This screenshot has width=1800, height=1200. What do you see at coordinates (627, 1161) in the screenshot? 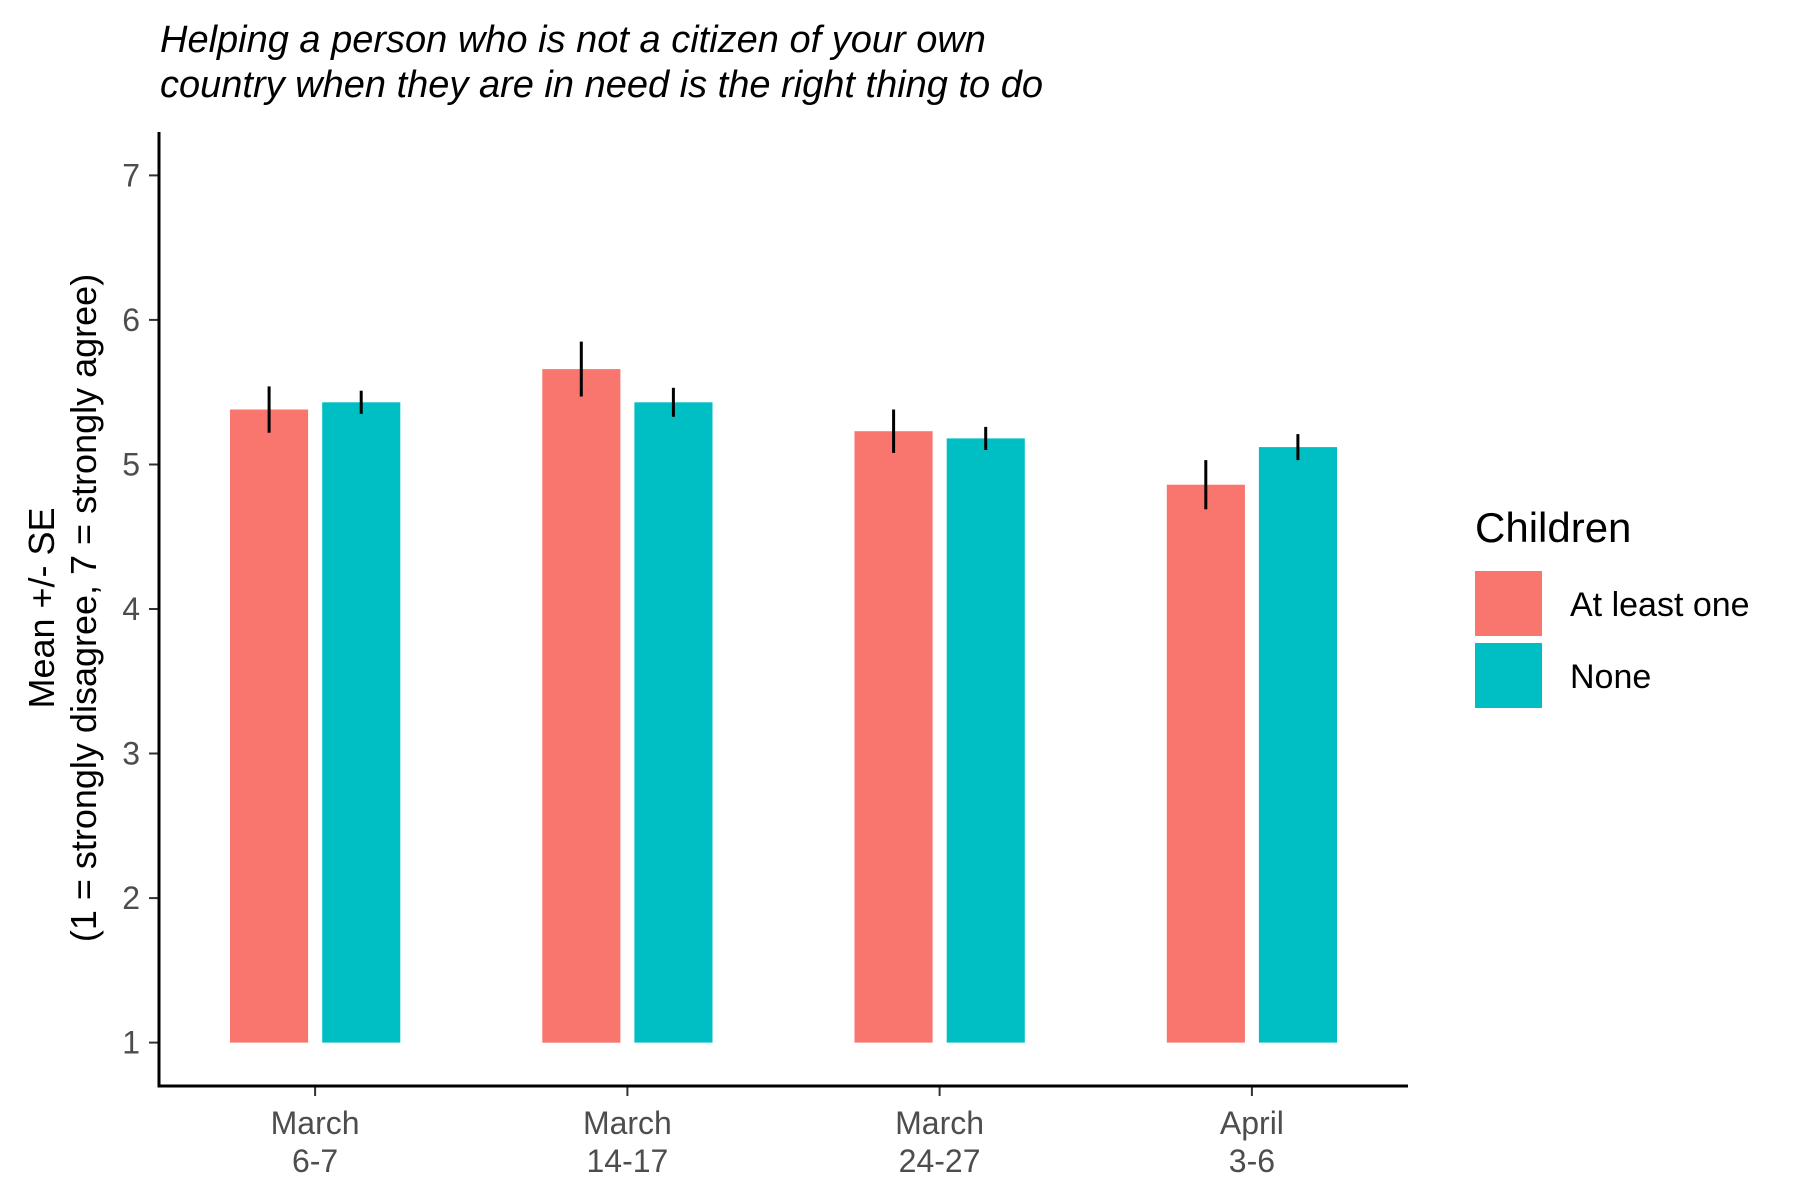
I see `x-tick-label: 14-17` at bounding box center [627, 1161].